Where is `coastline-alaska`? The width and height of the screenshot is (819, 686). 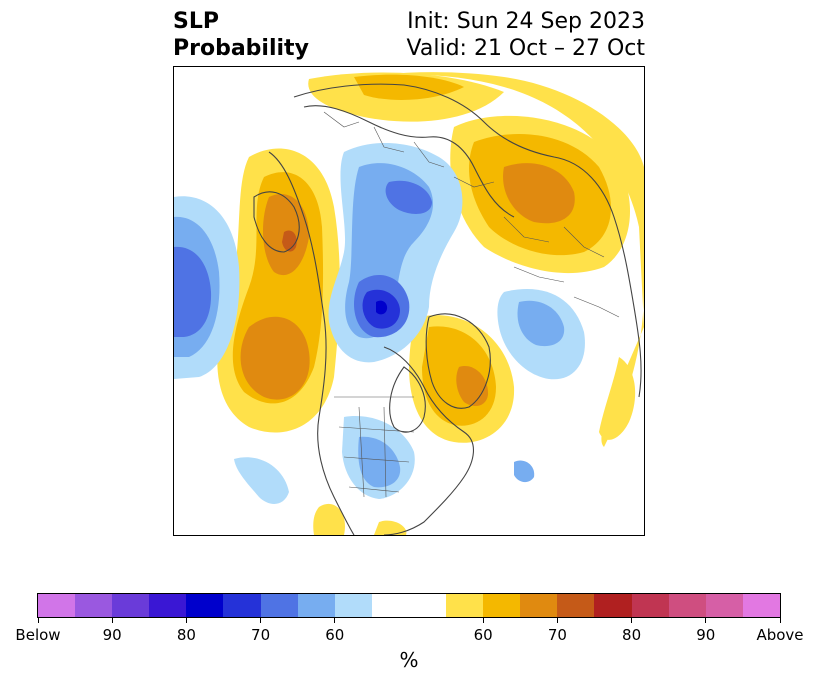 coastline-alaska is located at coordinates (276, 222).